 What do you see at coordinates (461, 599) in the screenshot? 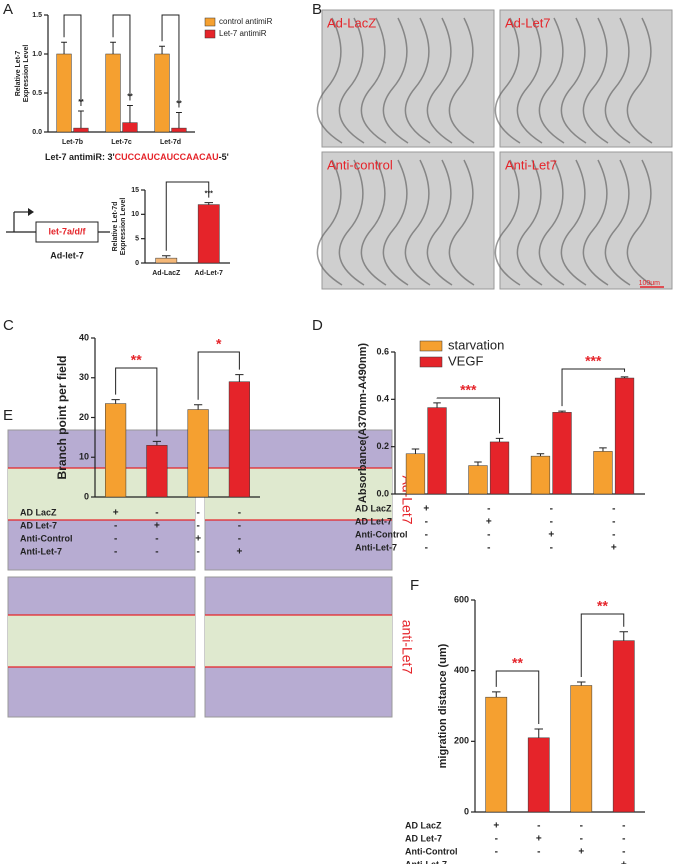
I see `y-tick-label: 600` at bounding box center [461, 599].